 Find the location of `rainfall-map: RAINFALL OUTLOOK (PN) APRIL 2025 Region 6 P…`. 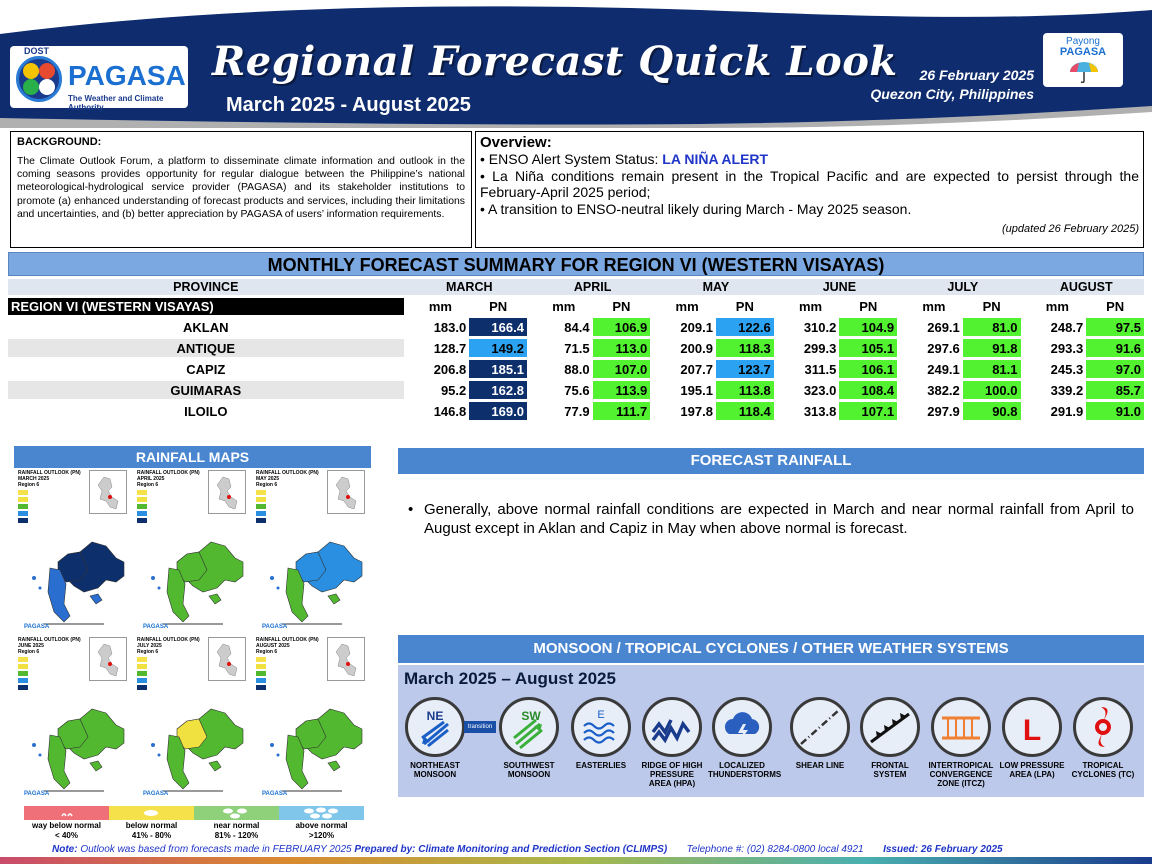

rainfall-map: RAINFALL OUTLOOK (PN) APRIL 2025 Region 6 P… is located at coordinates (192, 551).